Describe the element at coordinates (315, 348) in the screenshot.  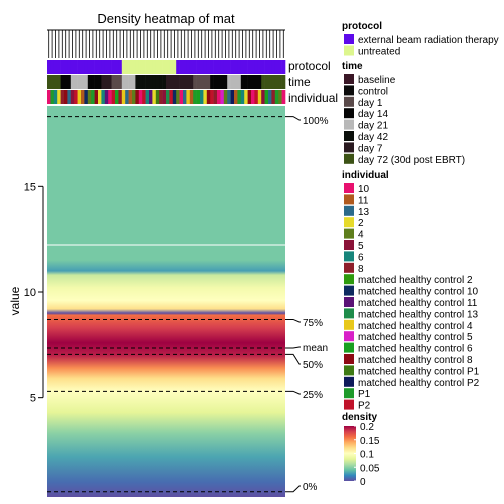
I see `quantile-label: mean` at that location.